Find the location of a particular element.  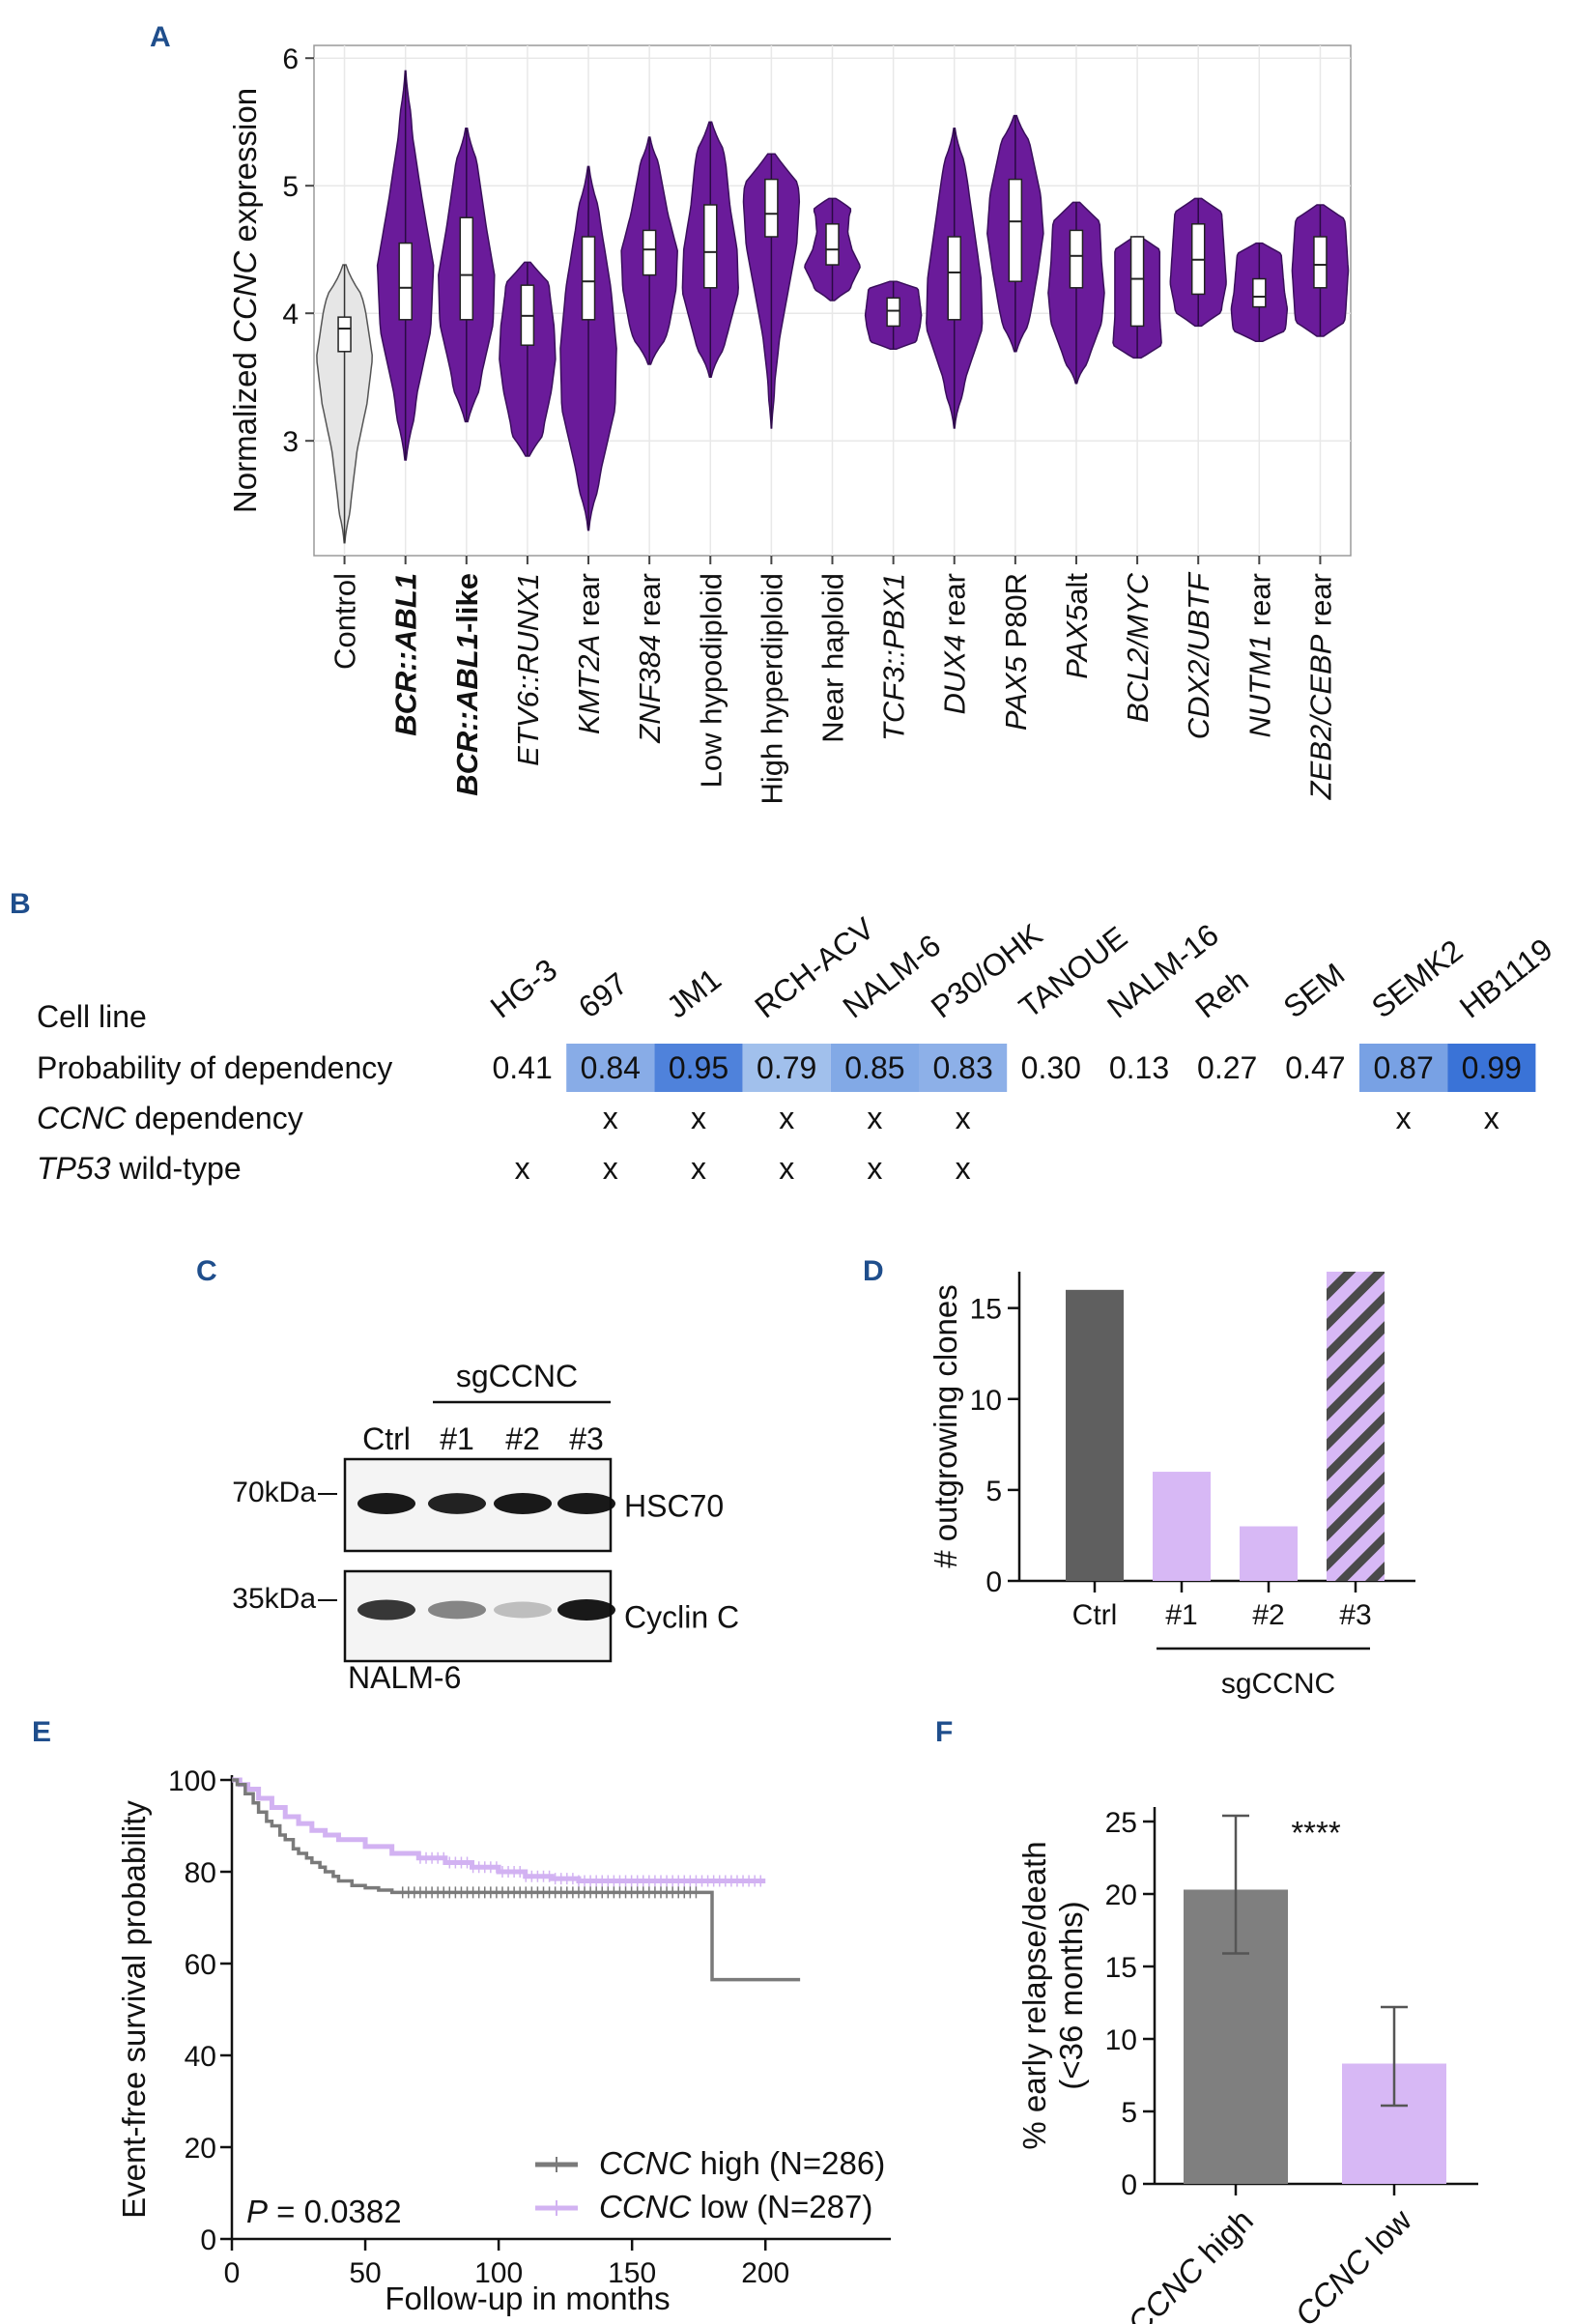

xcat-label-a-8-part-0: Near haploid is located at coordinates (833, 658).